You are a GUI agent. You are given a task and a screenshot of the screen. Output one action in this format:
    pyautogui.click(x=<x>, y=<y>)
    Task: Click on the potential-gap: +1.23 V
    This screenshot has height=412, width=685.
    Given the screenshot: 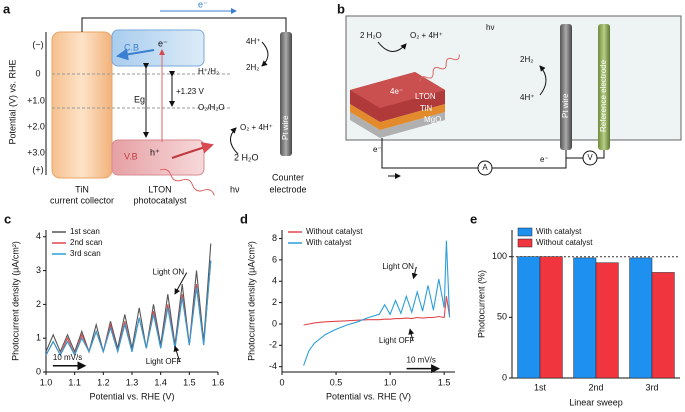 What is the action you would take?
    pyautogui.click(x=190, y=91)
    